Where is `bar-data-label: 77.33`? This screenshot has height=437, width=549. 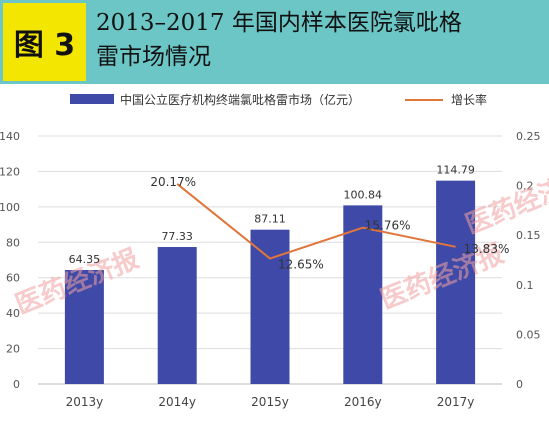 bar-data-label: 77.33 is located at coordinates (177, 236).